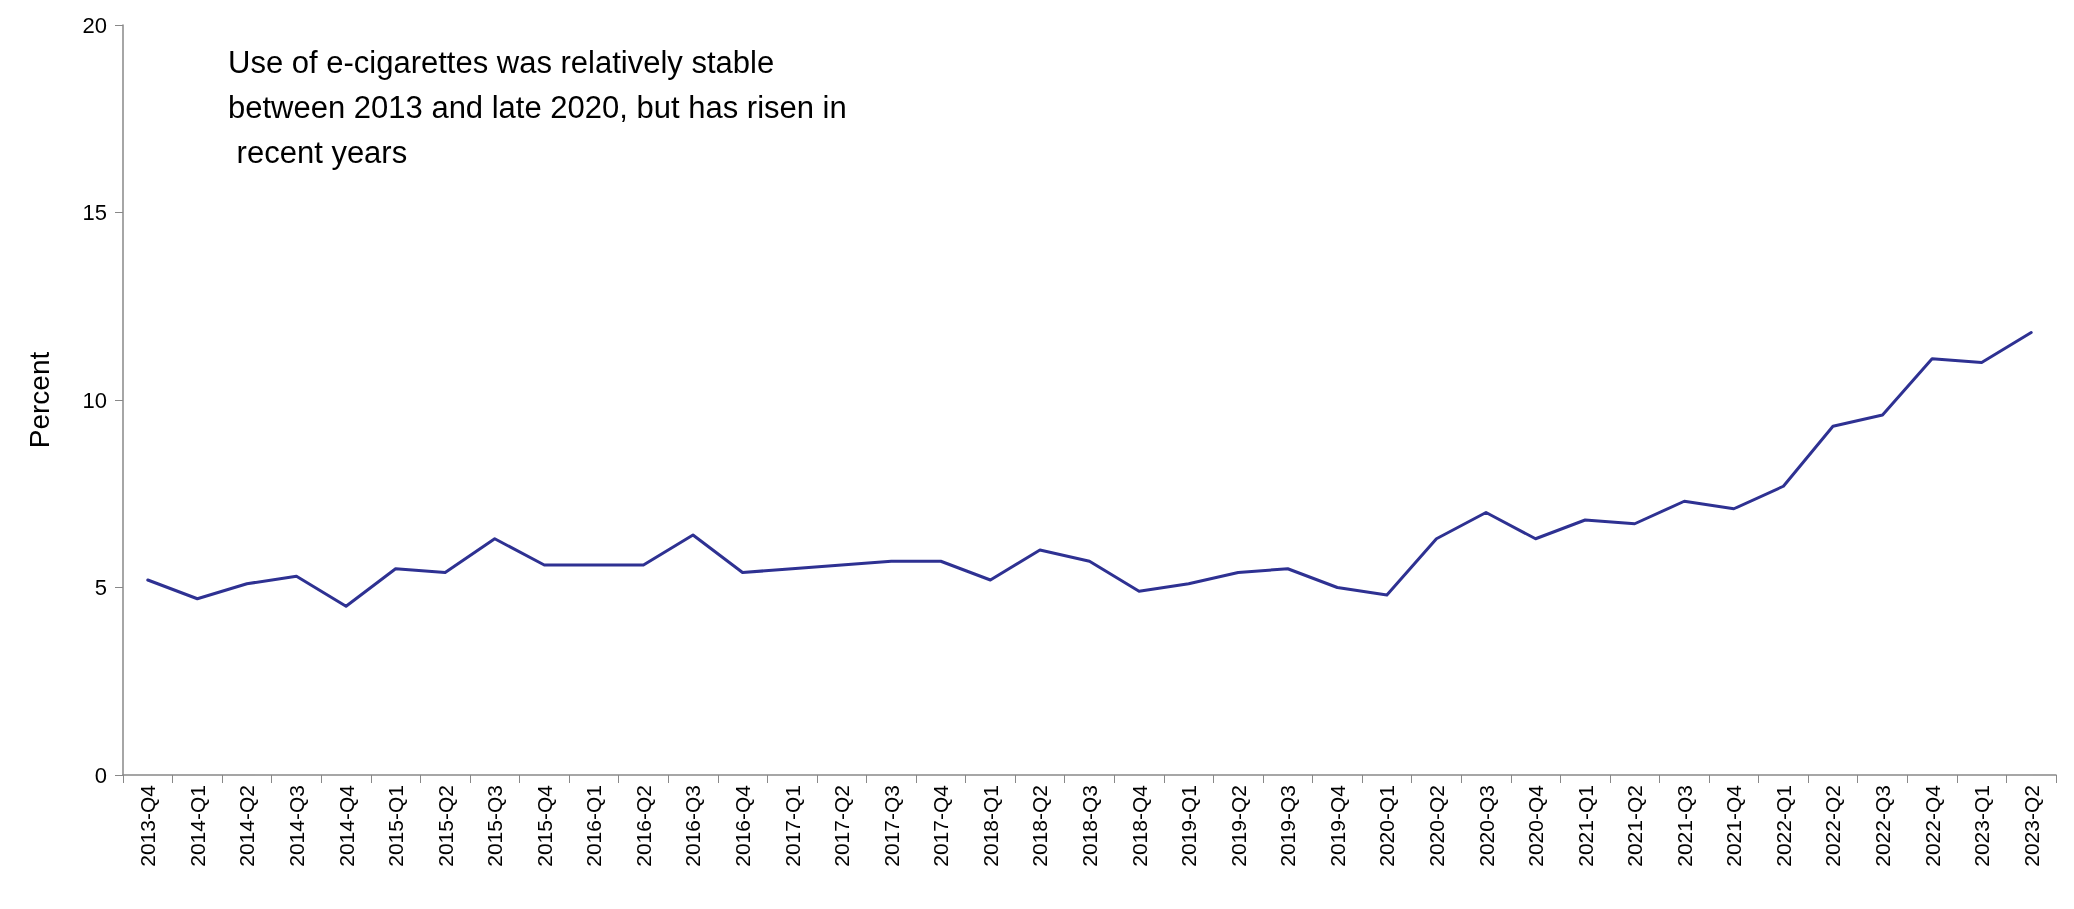 The width and height of the screenshot is (2074, 909). Describe the element at coordinates (643, 826) in the screenshot. I see `x-tick-label: 2016-Q2` at that location.